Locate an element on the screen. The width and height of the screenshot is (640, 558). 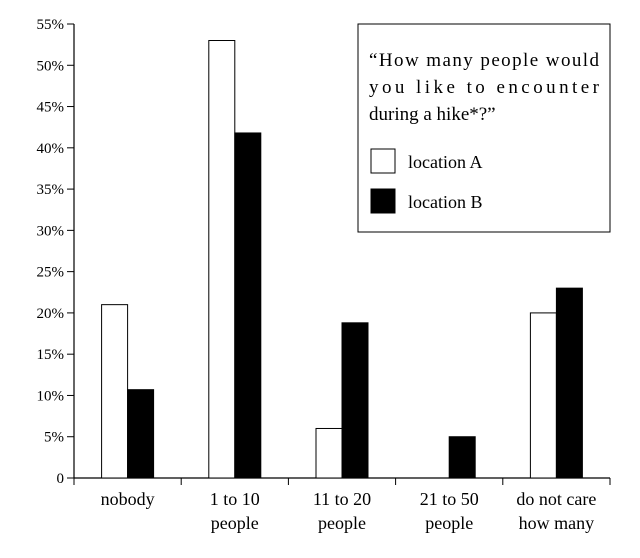
x-category-label: nobody is located at coordinates (128, 499).